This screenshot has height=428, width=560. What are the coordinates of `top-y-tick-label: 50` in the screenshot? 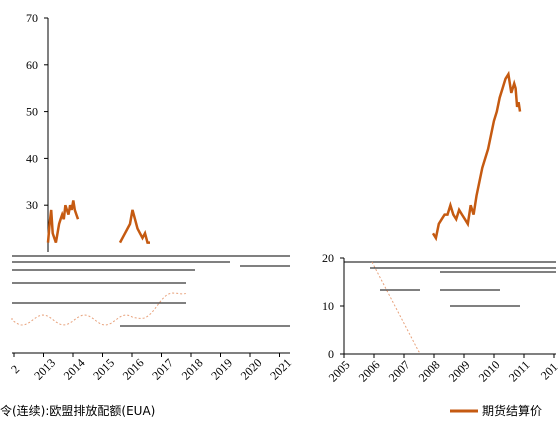 It's located at (32, 112).